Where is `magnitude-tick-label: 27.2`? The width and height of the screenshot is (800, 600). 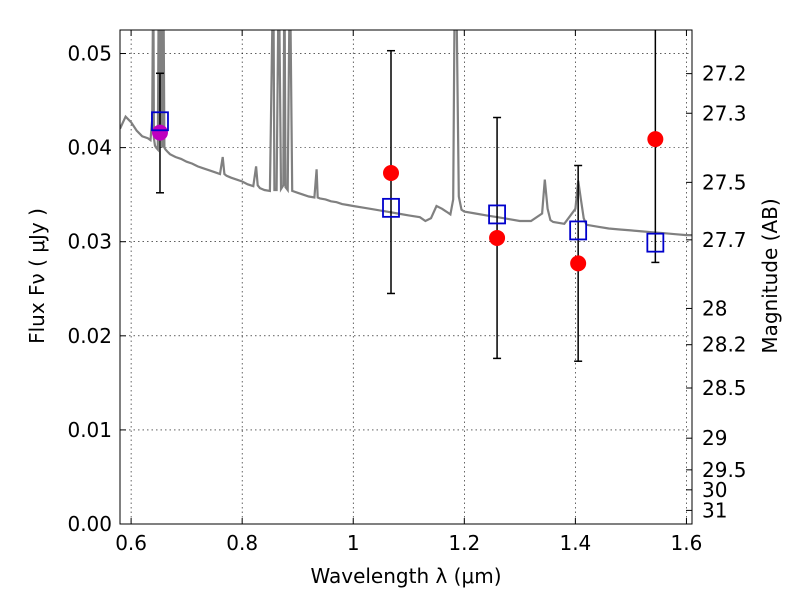 magnitude-tick-label: 27.2 is located at coordinates (724, 74).